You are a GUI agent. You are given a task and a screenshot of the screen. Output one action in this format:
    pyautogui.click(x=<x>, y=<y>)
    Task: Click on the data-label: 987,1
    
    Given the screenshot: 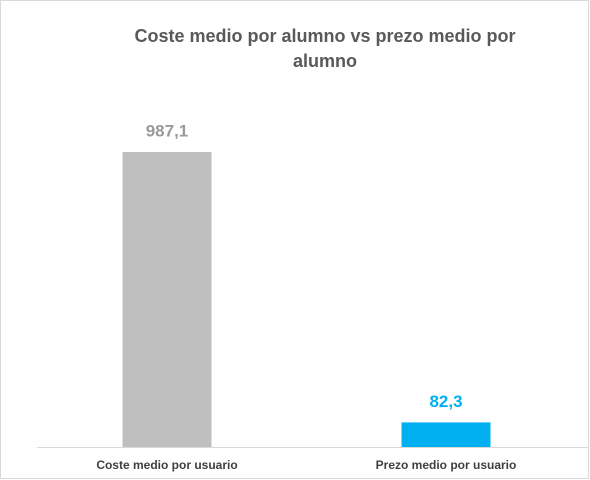 What is the action you would take?
    pyautogui.click(x=167, y=130)
    